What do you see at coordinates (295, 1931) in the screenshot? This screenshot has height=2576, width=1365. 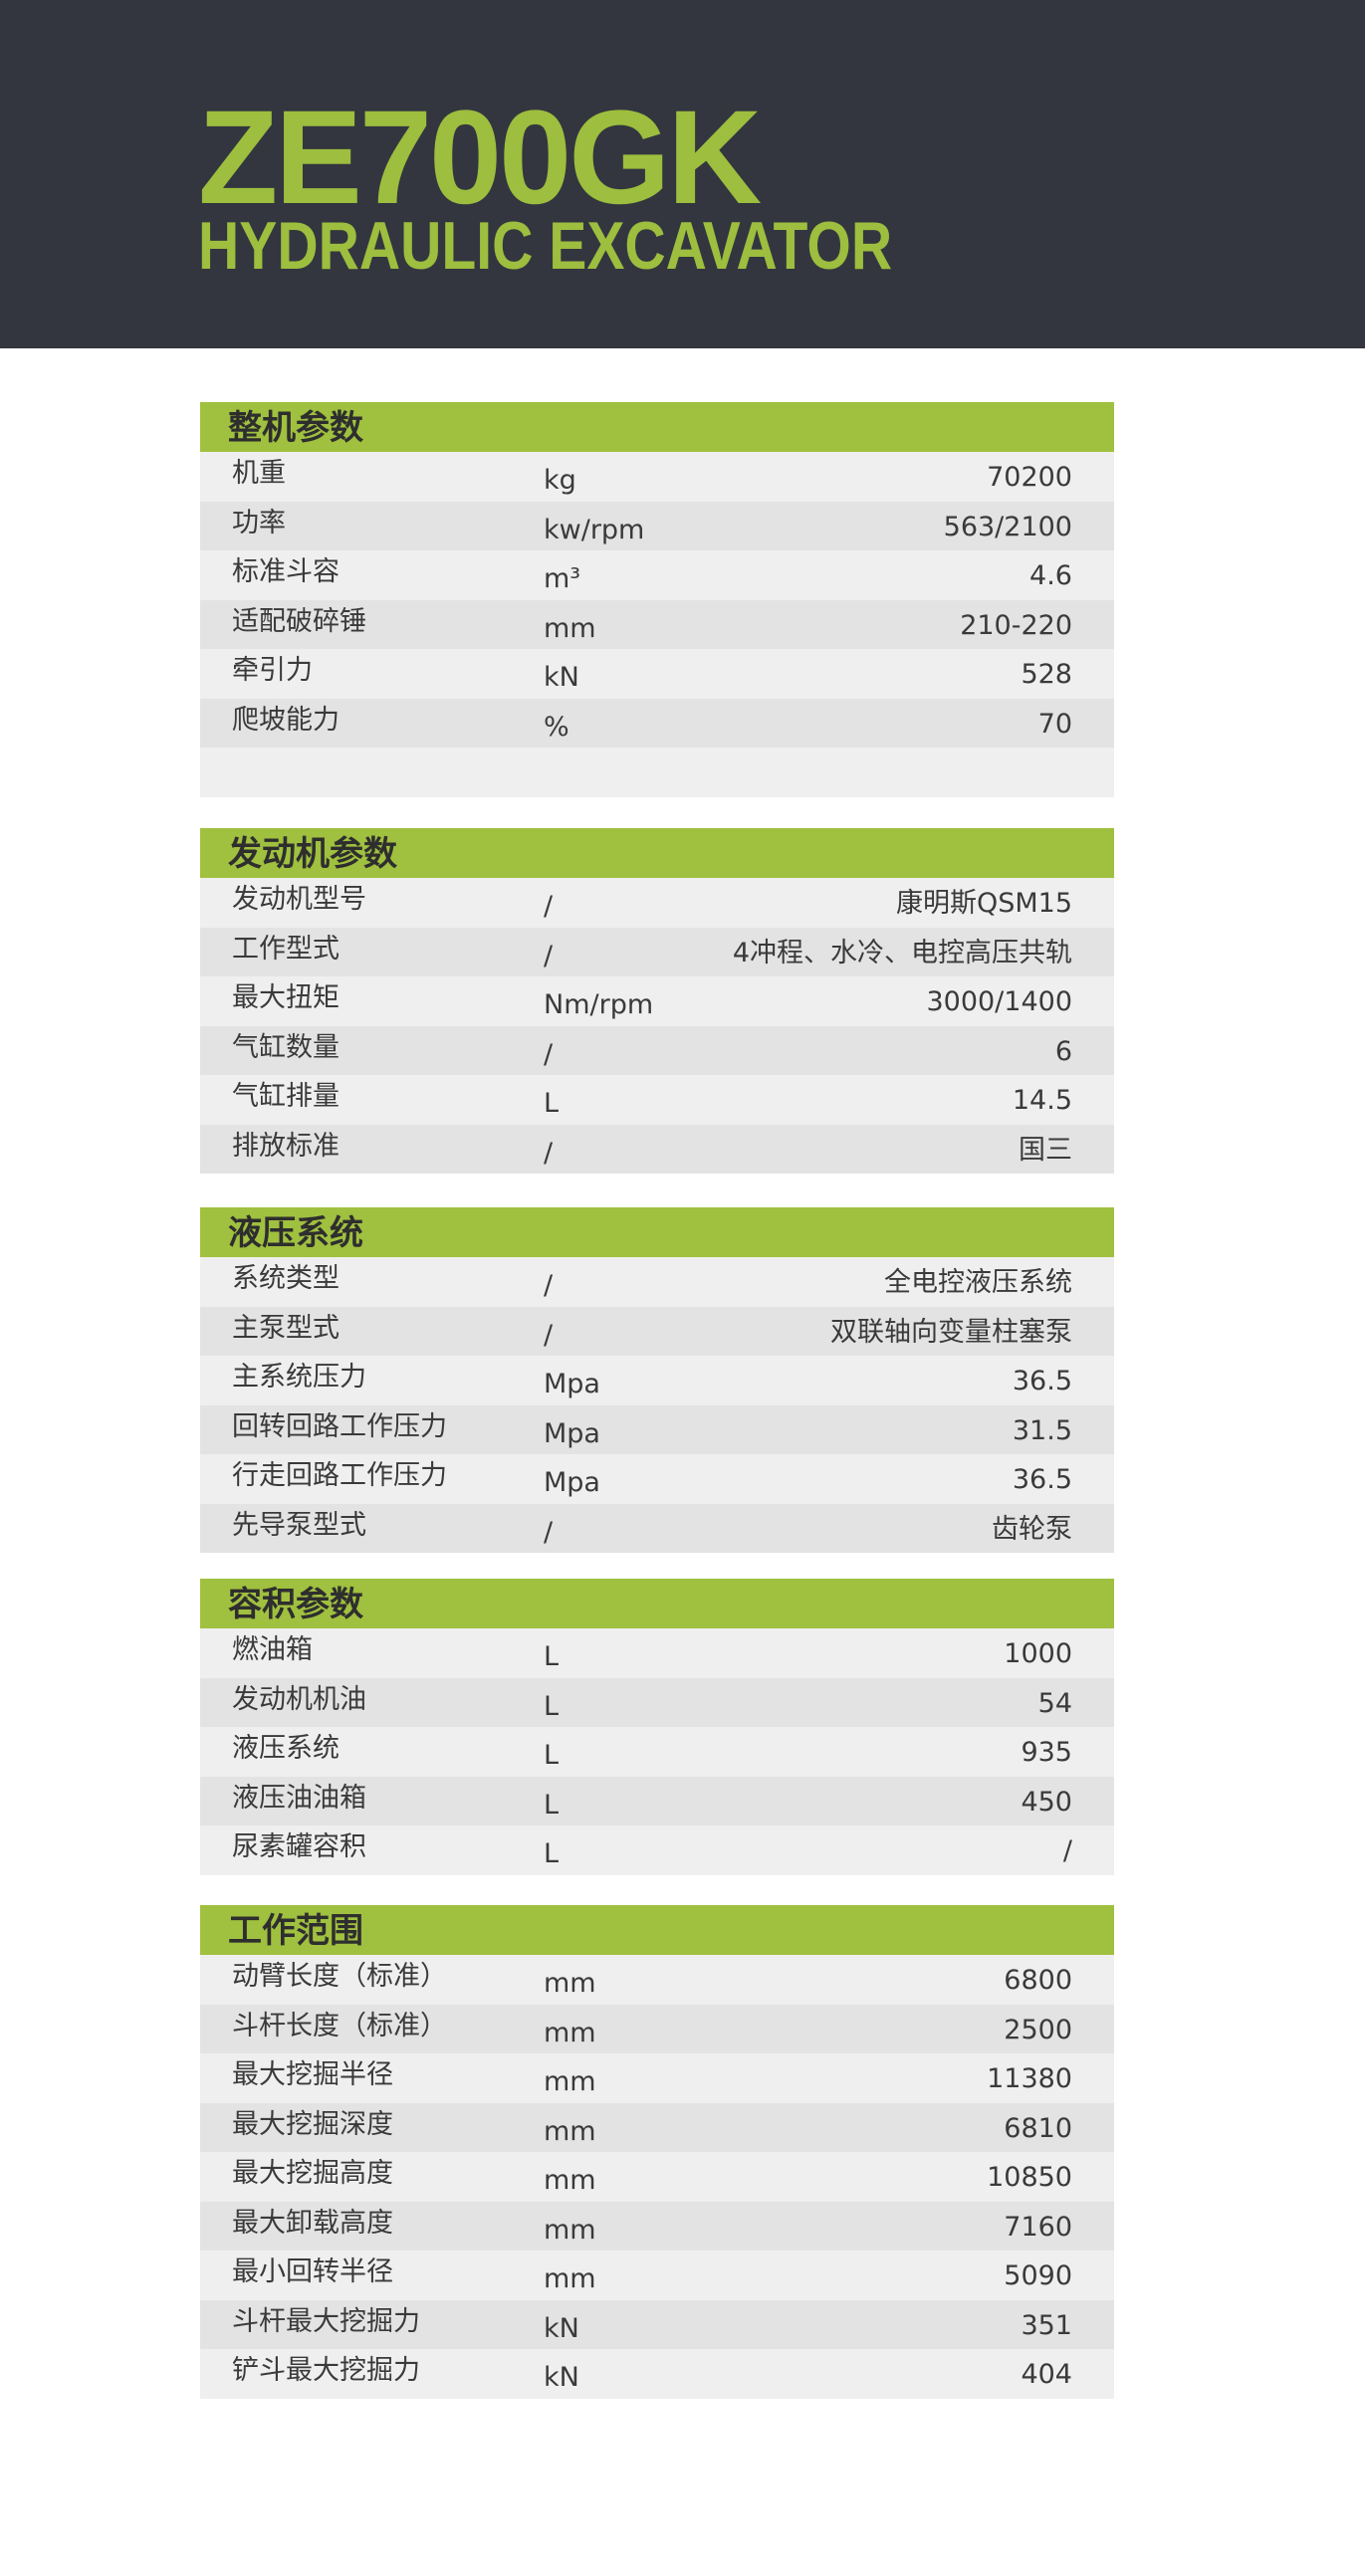 I see `section-title: 工作范围` at bounding box center [295, 1931].